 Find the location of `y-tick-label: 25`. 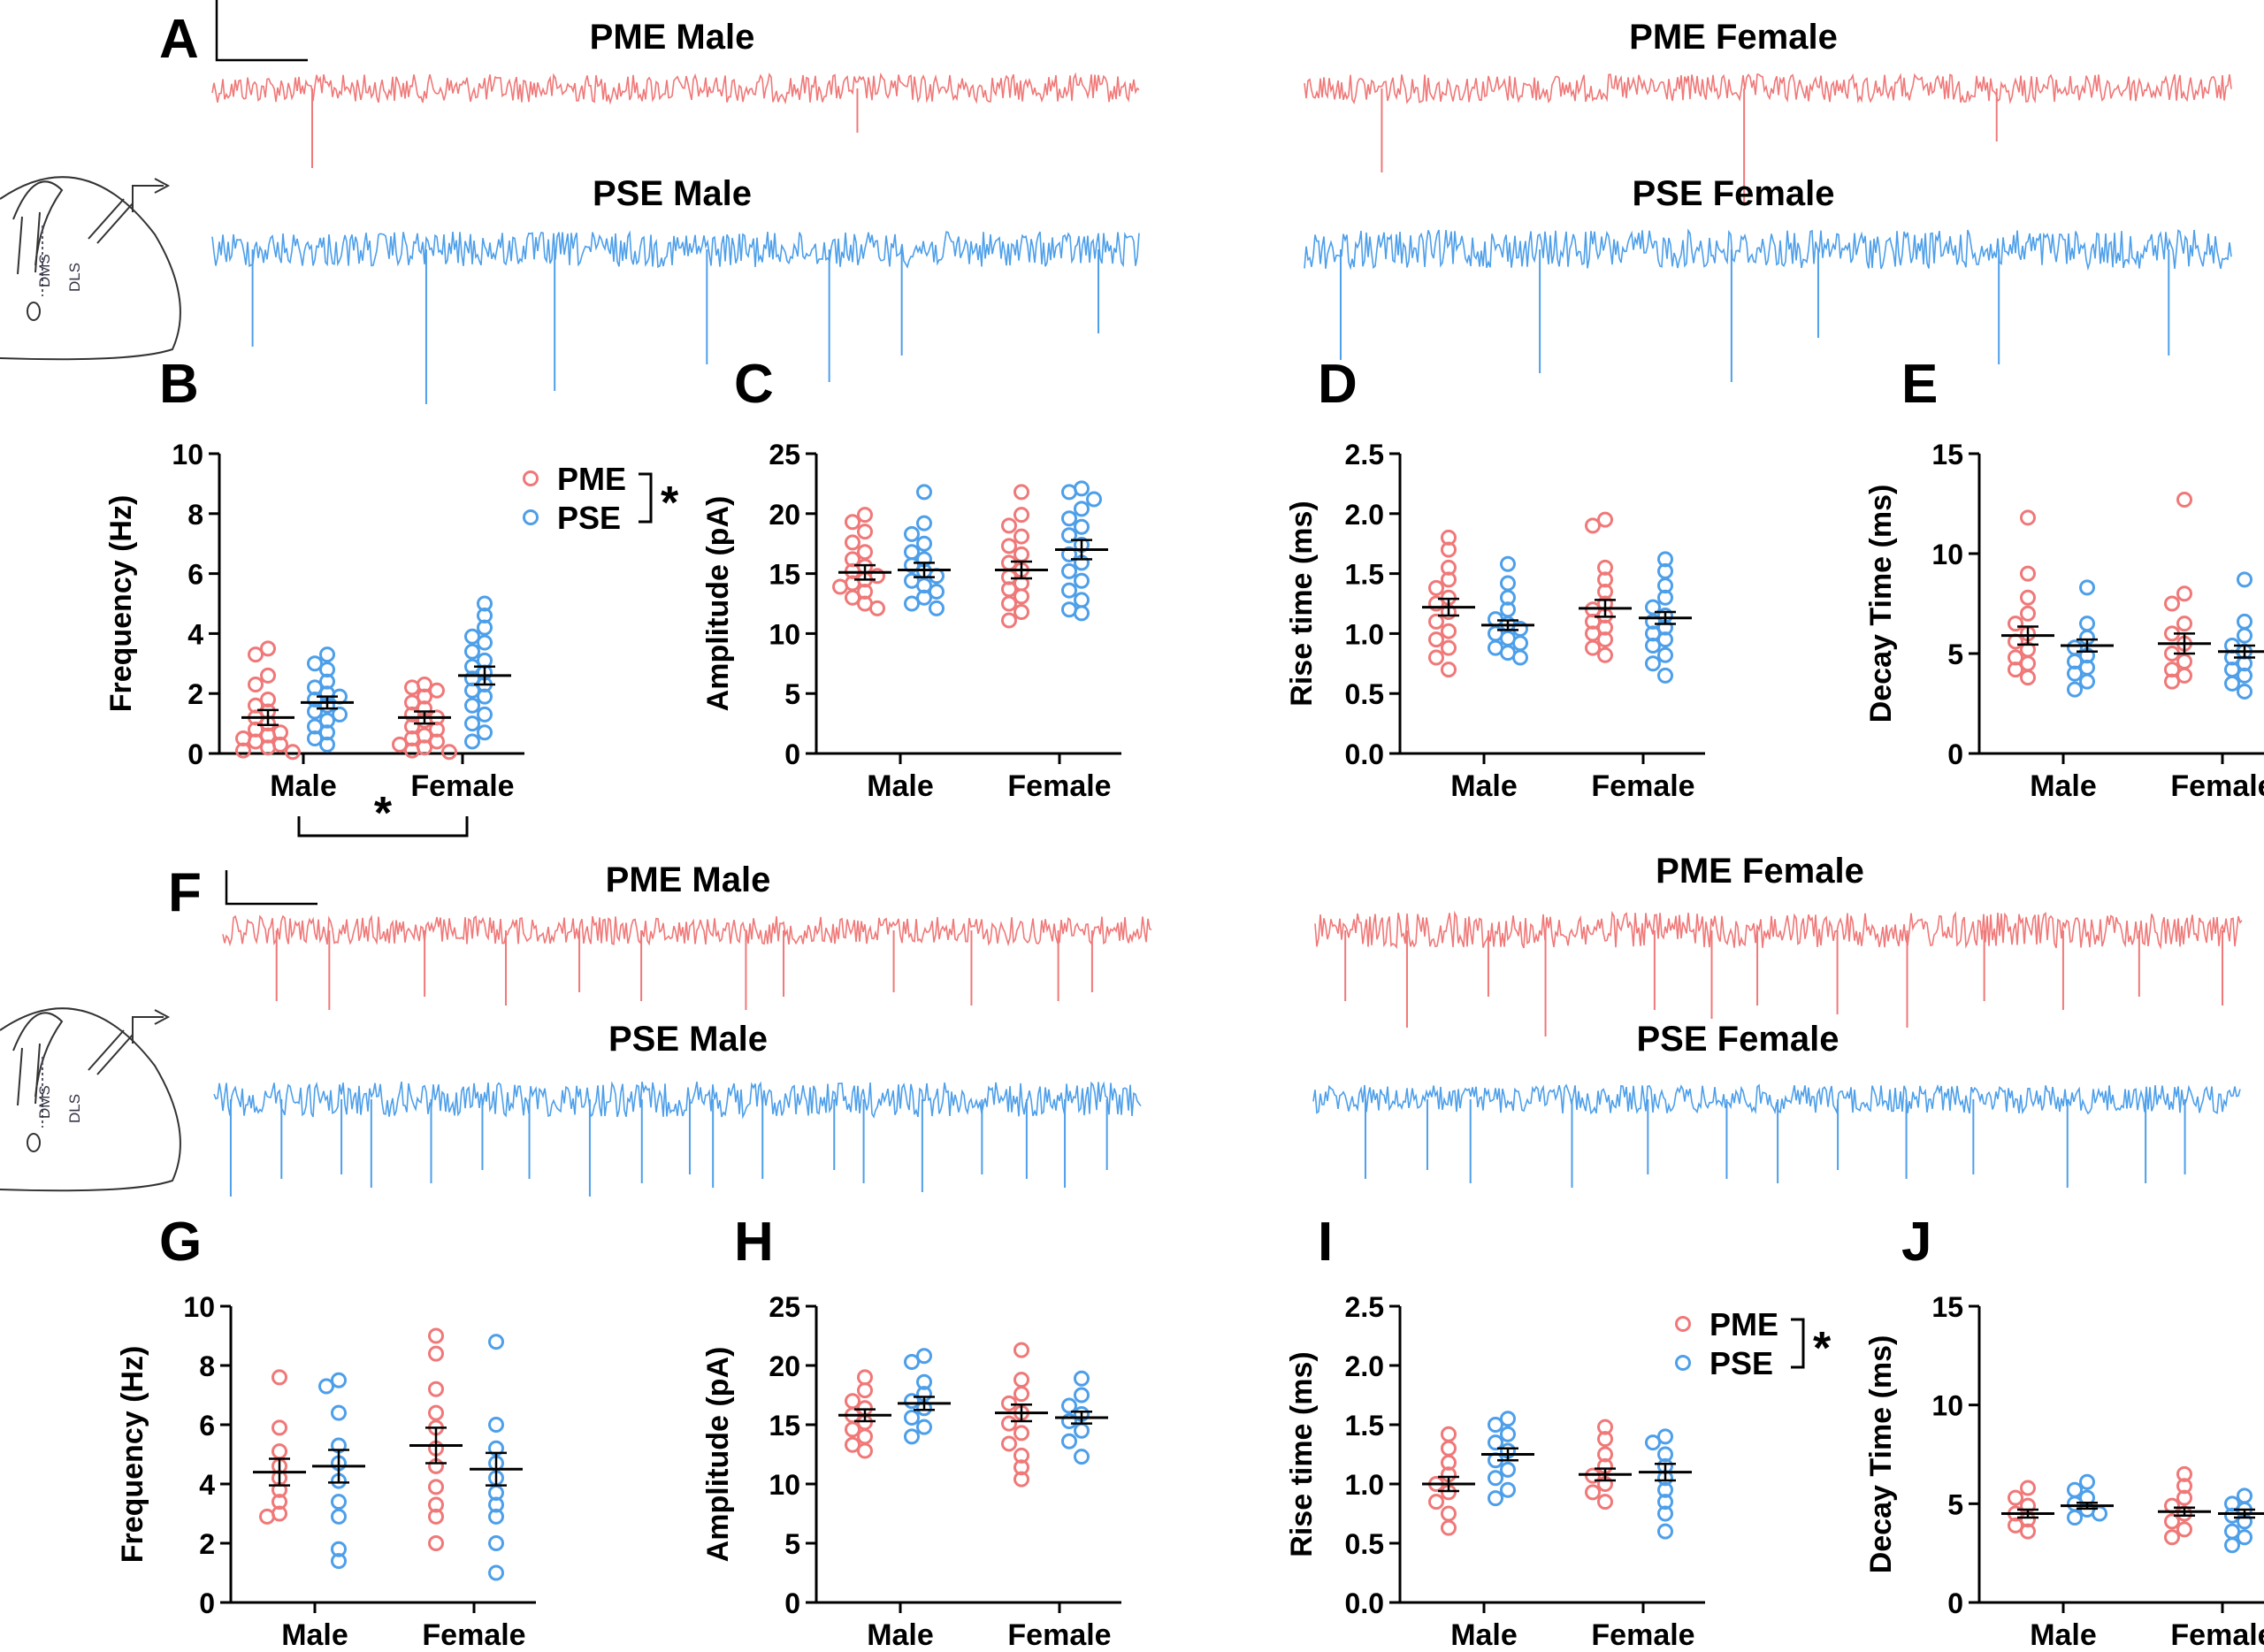

y-tick-label: 25 is located at coordinates (785, 1307).